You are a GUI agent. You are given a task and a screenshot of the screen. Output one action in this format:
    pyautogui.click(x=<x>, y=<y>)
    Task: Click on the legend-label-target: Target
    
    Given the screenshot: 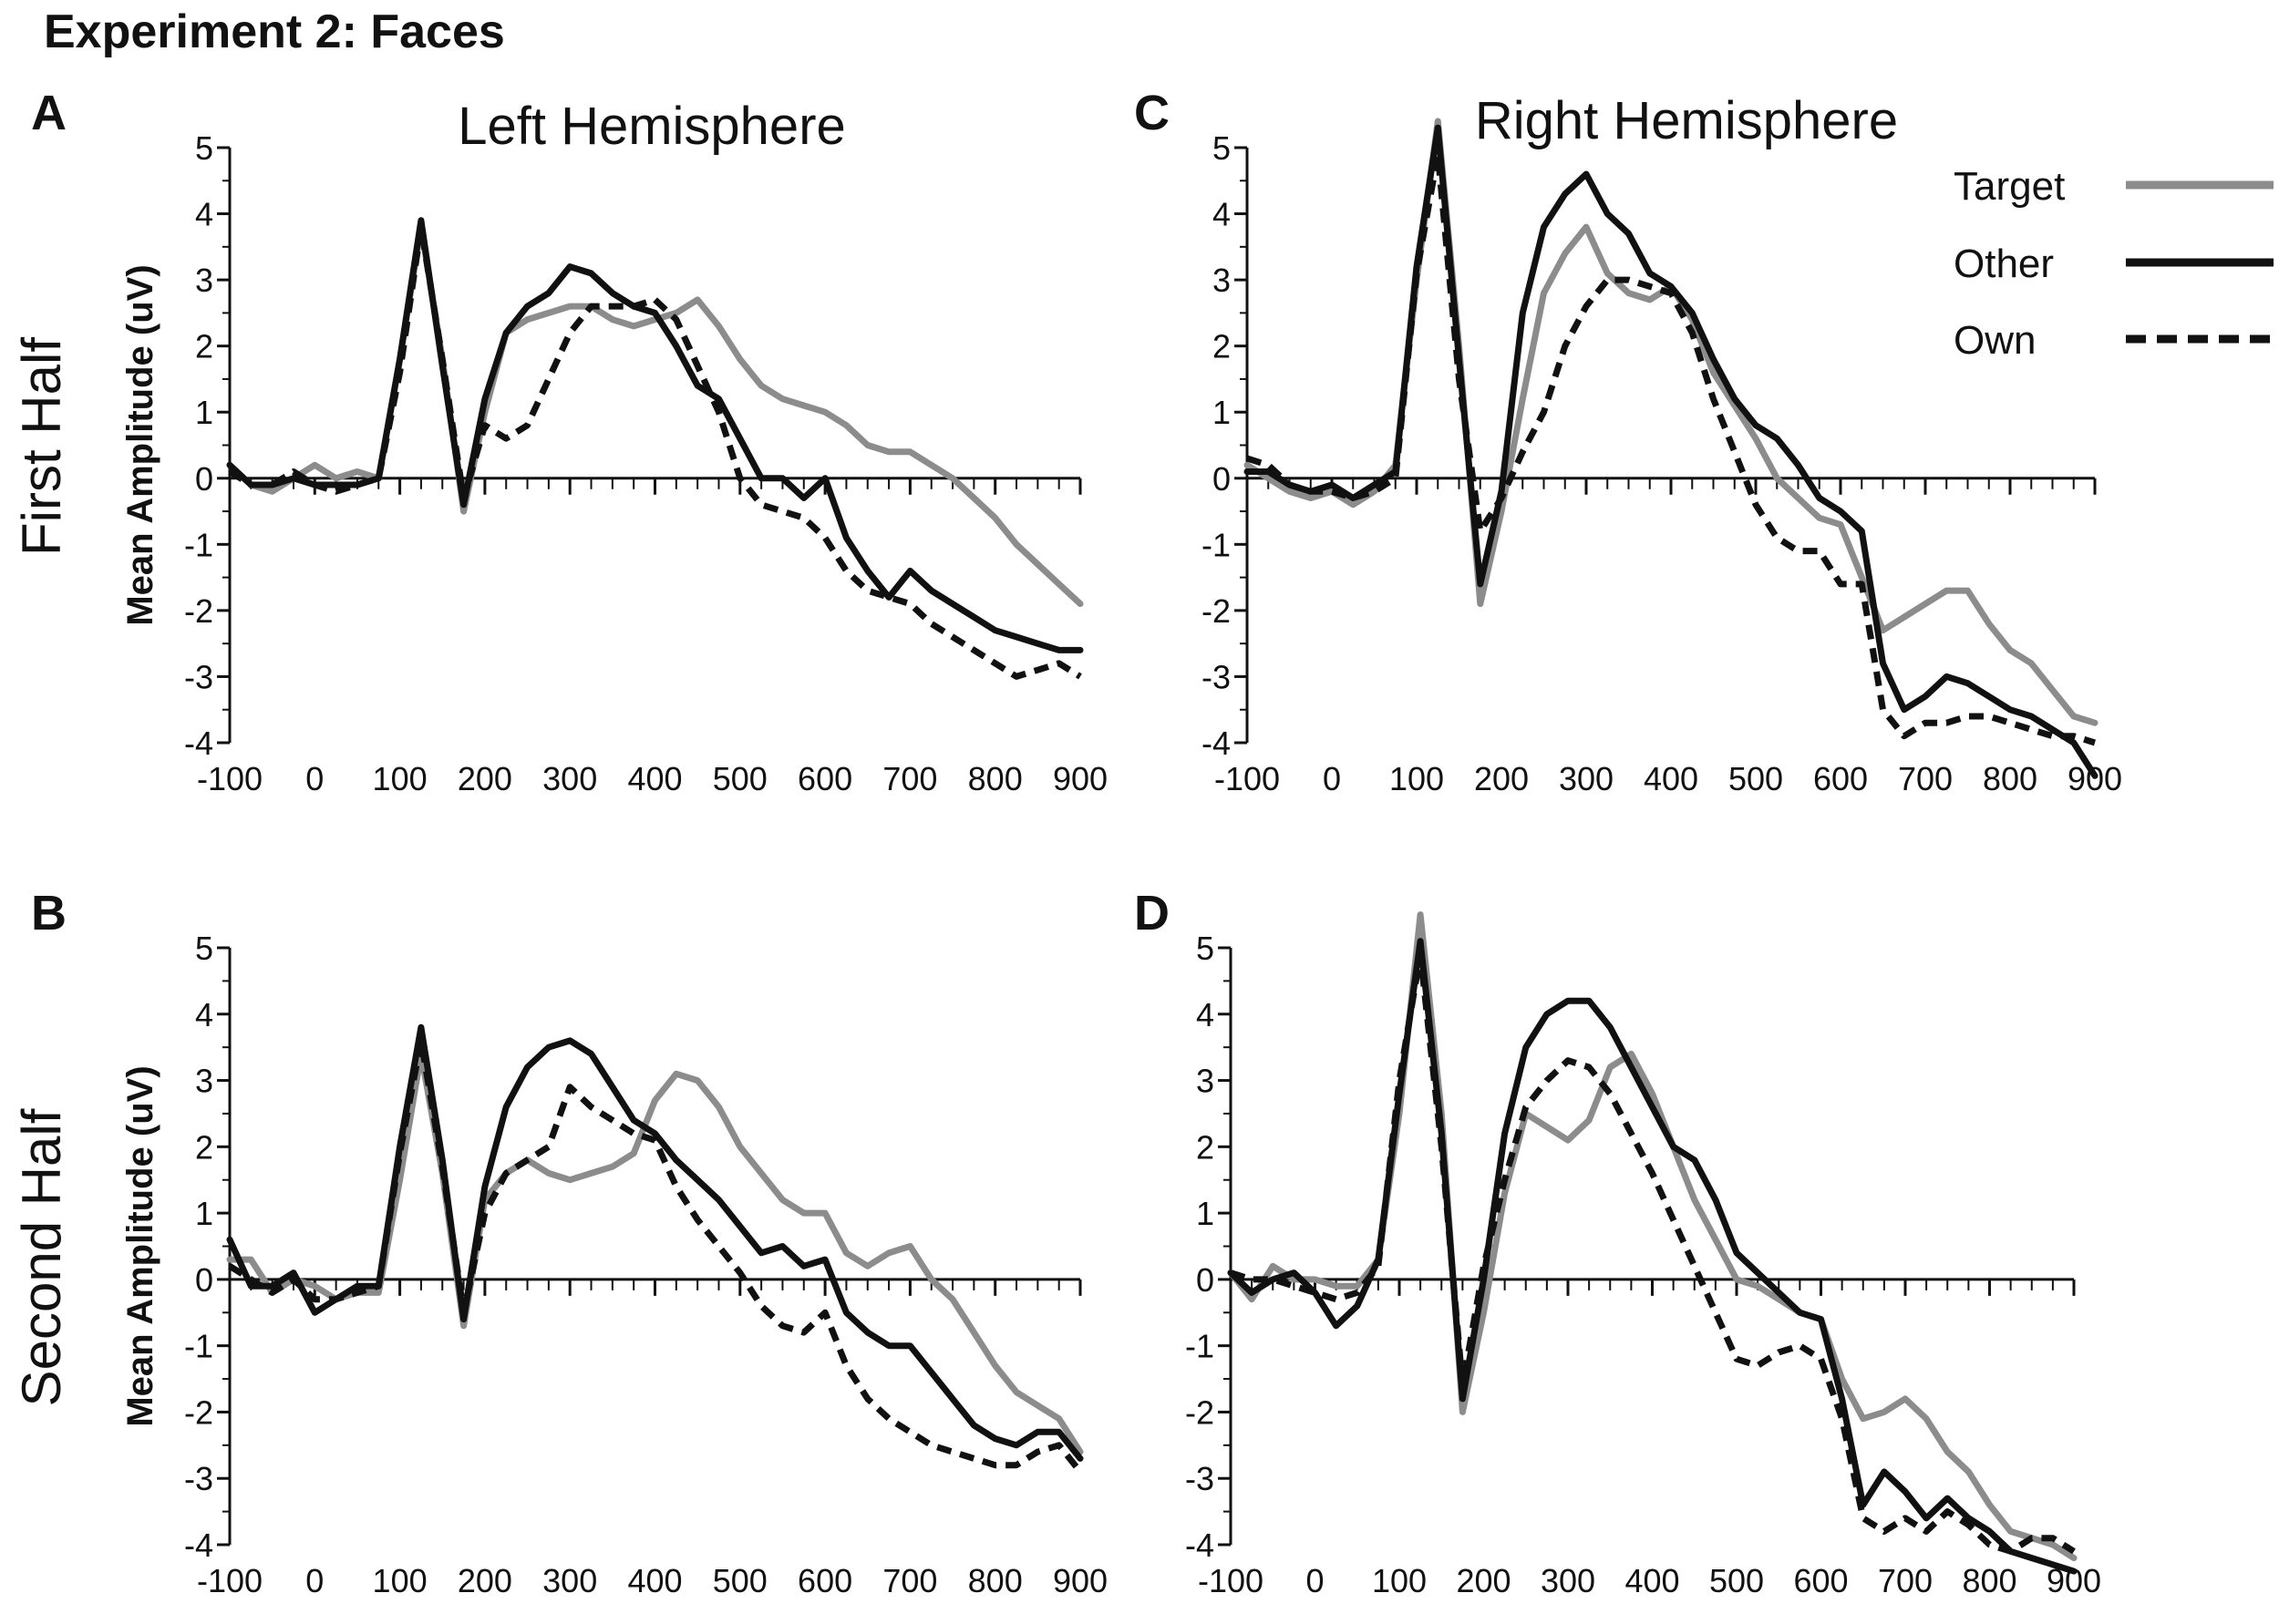 What is the action you would take?
    pyautogui.click(x=2009, y=186)
    